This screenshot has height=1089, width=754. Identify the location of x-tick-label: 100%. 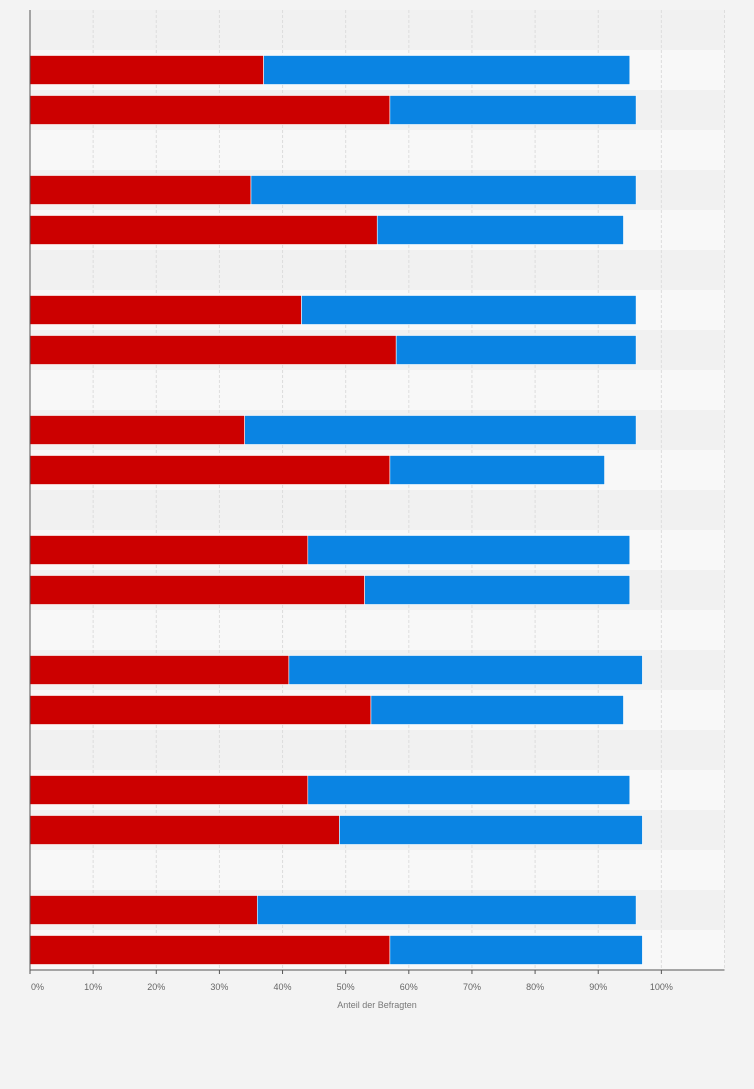
(661, 987).